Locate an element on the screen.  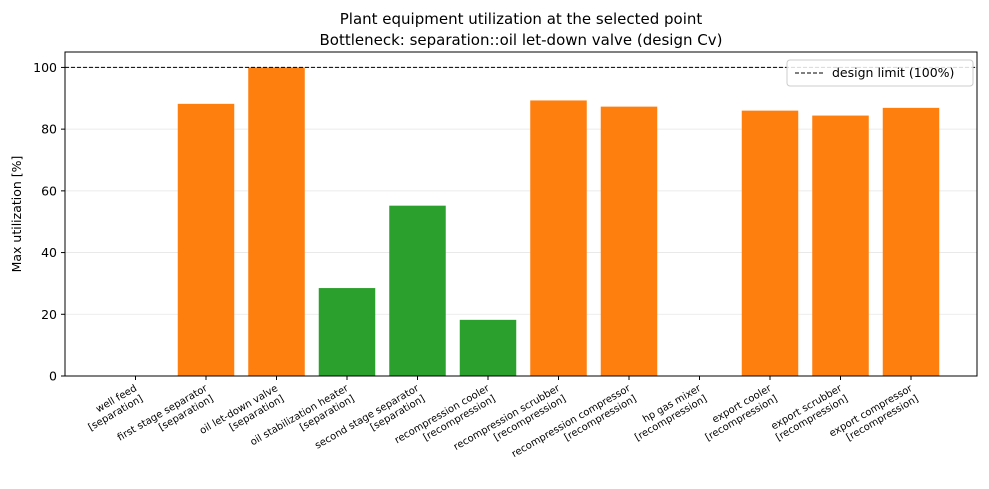
y-tick-label: 100 is located at coordinates (45, 67).